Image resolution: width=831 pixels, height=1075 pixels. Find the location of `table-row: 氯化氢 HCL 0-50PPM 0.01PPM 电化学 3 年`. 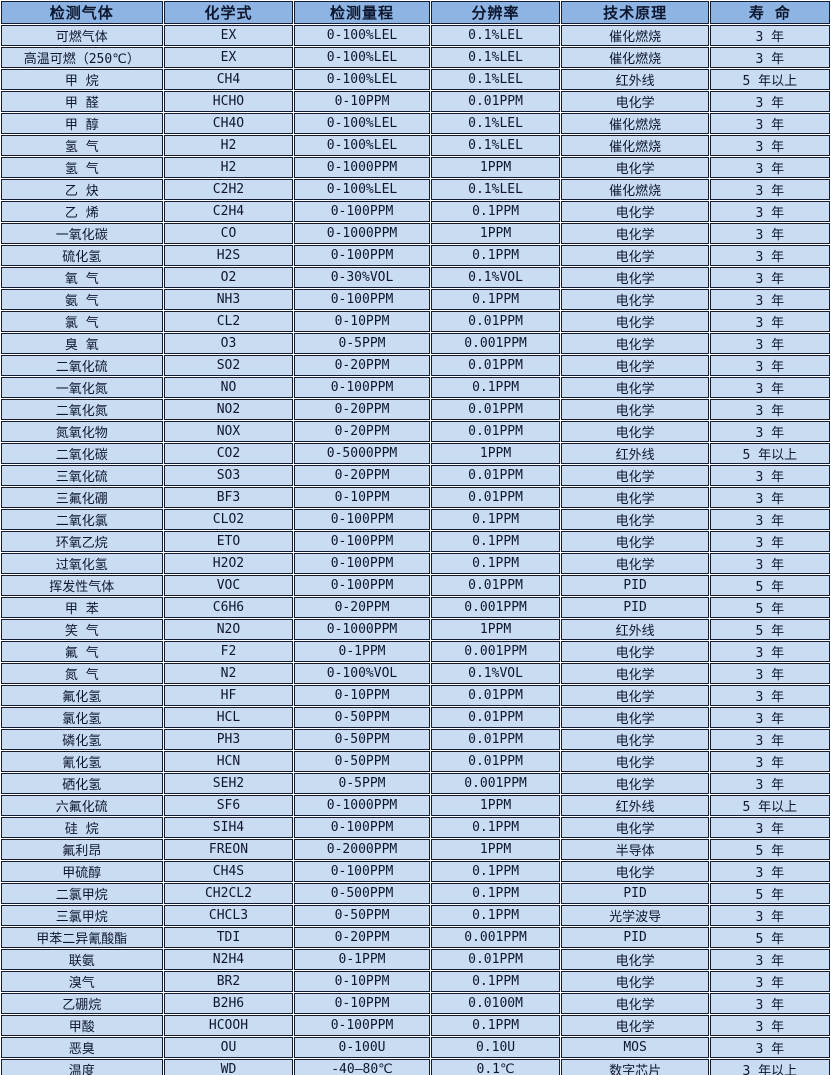

table-row: 氯化氢 HCL 0-50PPM 0.01PPM 电化学 3 年 is located at coordinates (415, 717).